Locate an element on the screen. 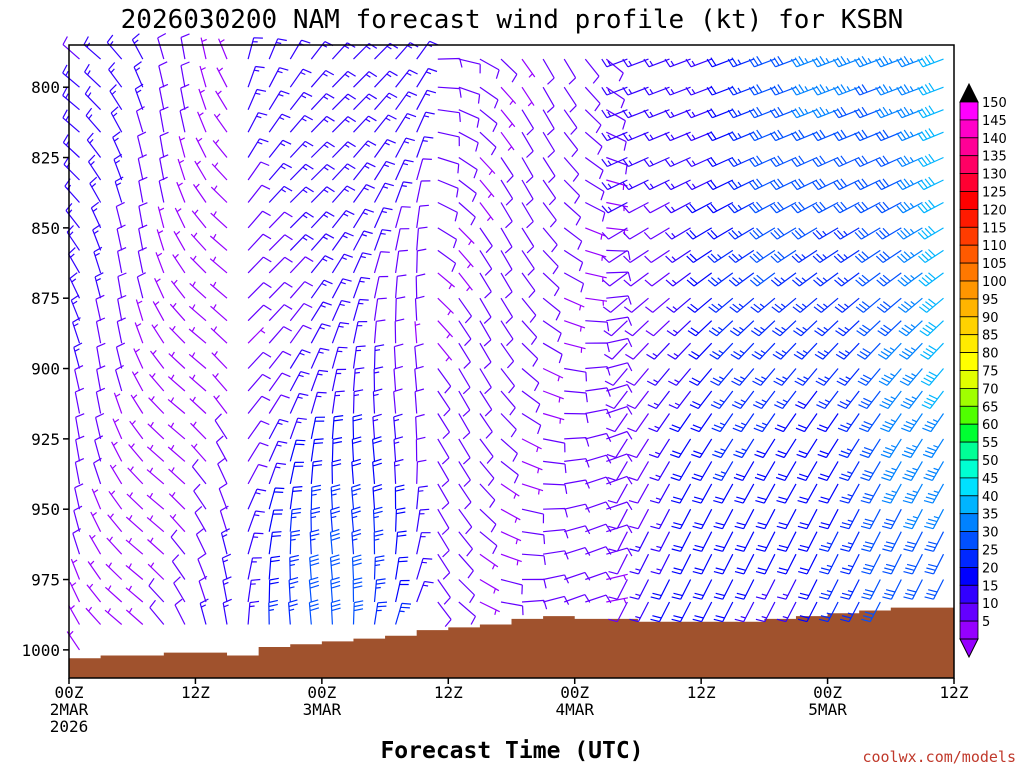 The width and height of the screenshot is (1024, 768). surface-terrain is located at coordinates (511, 642).